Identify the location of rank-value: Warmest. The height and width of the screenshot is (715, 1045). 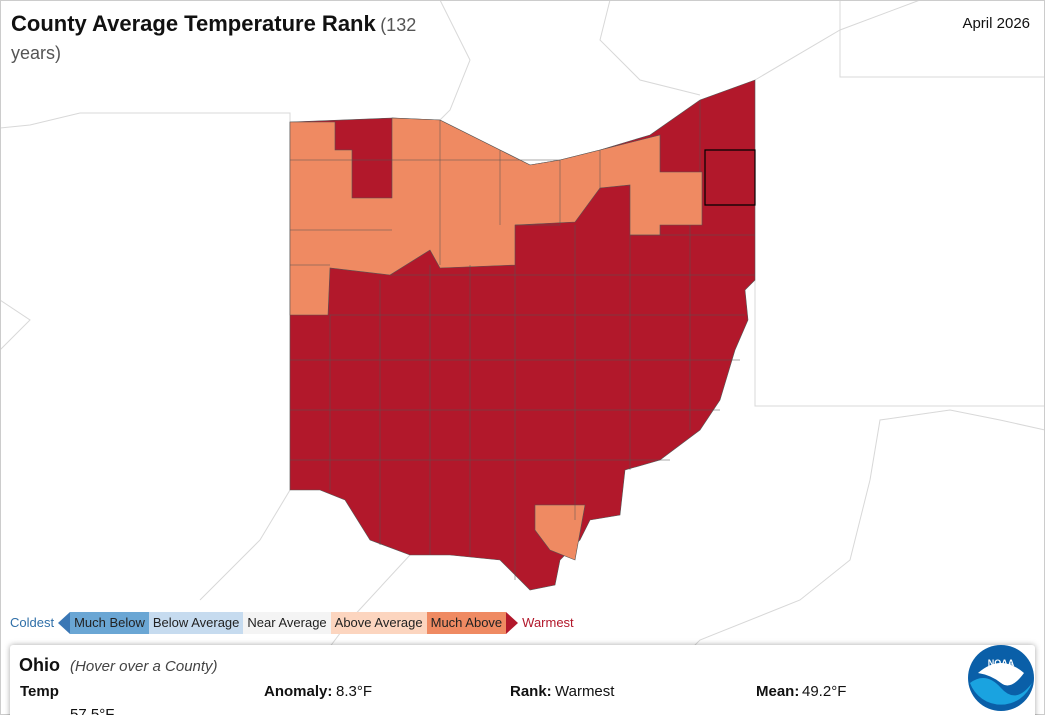
(585, 691).